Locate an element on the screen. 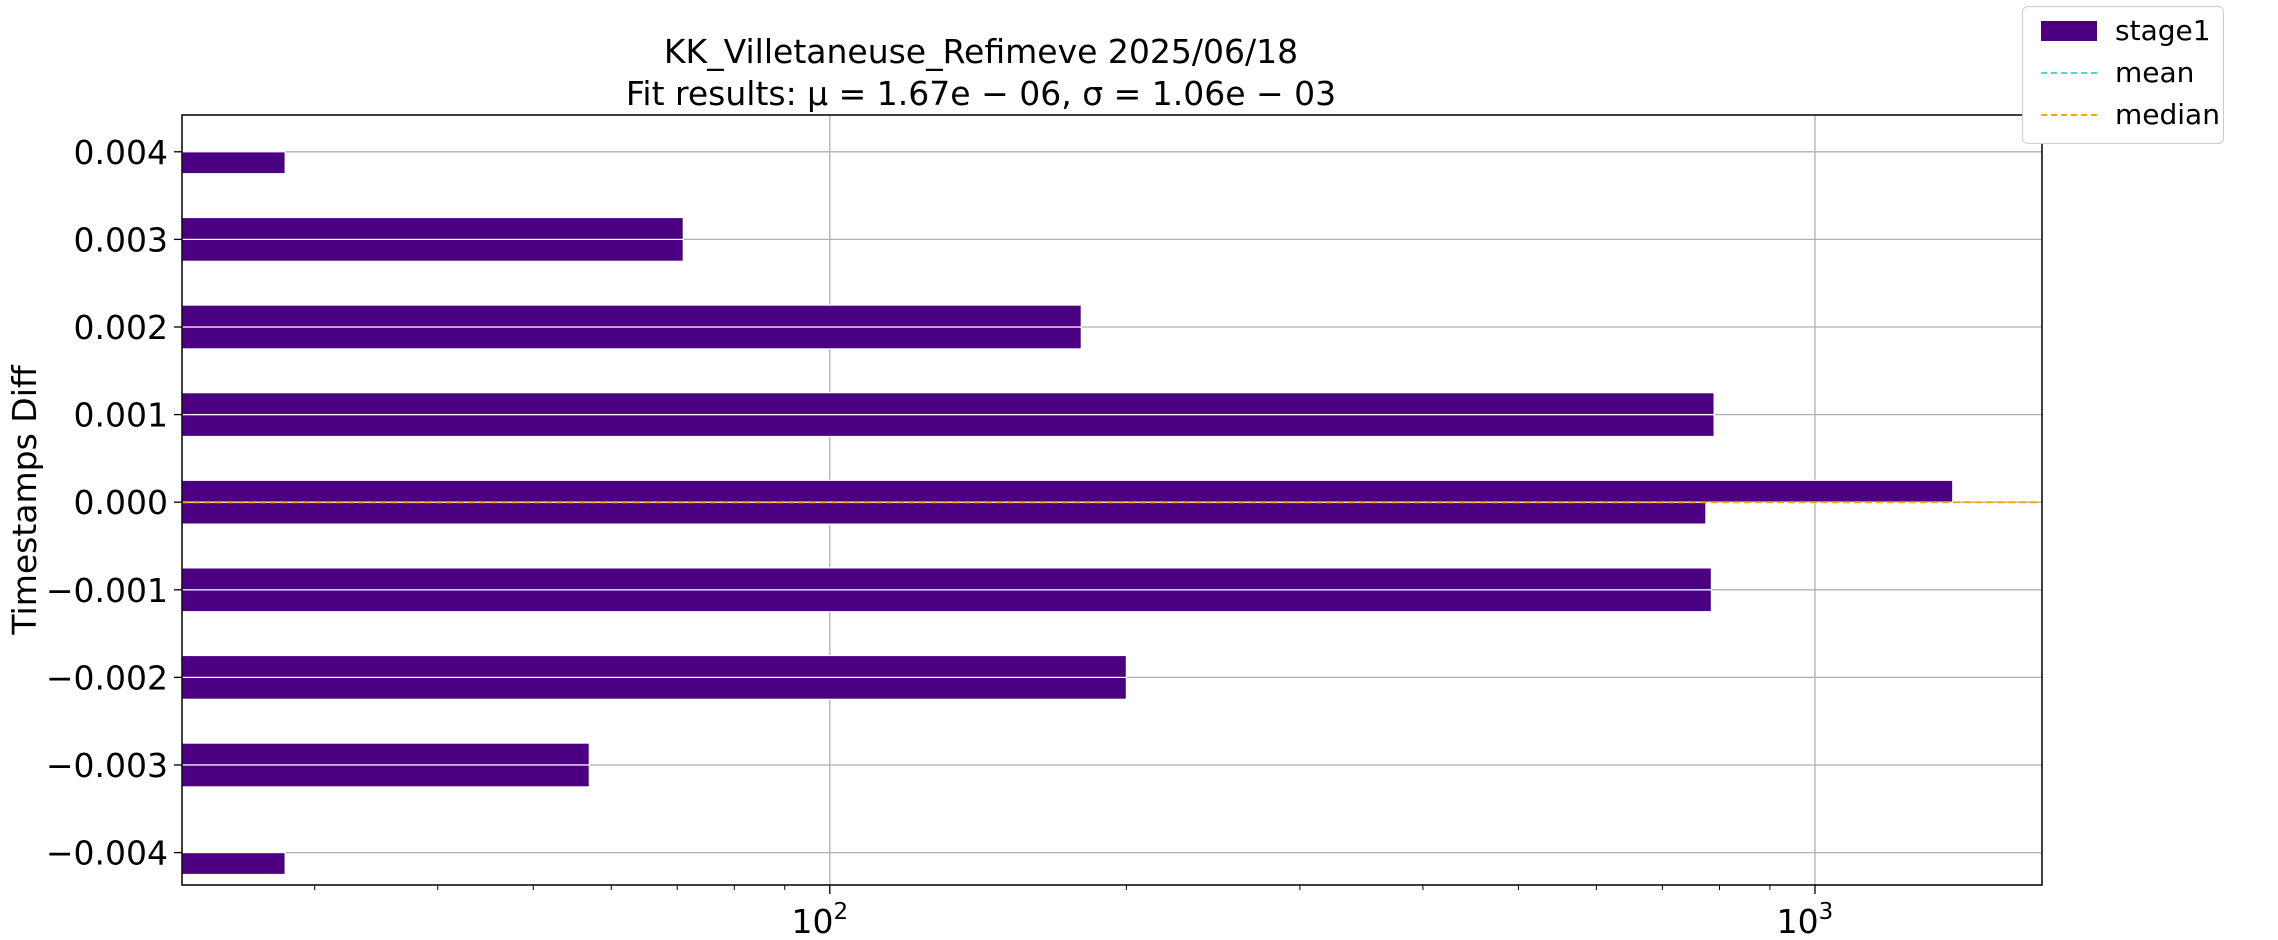 The image size is (2278, 940). chart-title: KK_Villetaneuse_Refimeve 2025/06/18 is located at coordinates (981, 51).